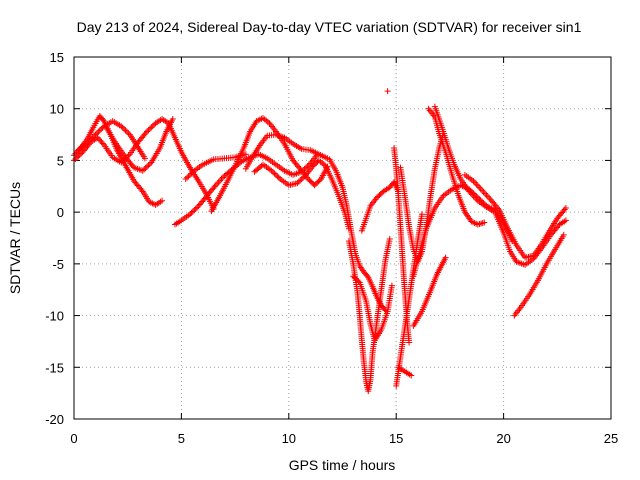 Image resolution: width=640 pixels, height=480 pixels. Describe the element at coordinates (60, 160) in the screenshot. I see `y-tick-label: 5` at that location.